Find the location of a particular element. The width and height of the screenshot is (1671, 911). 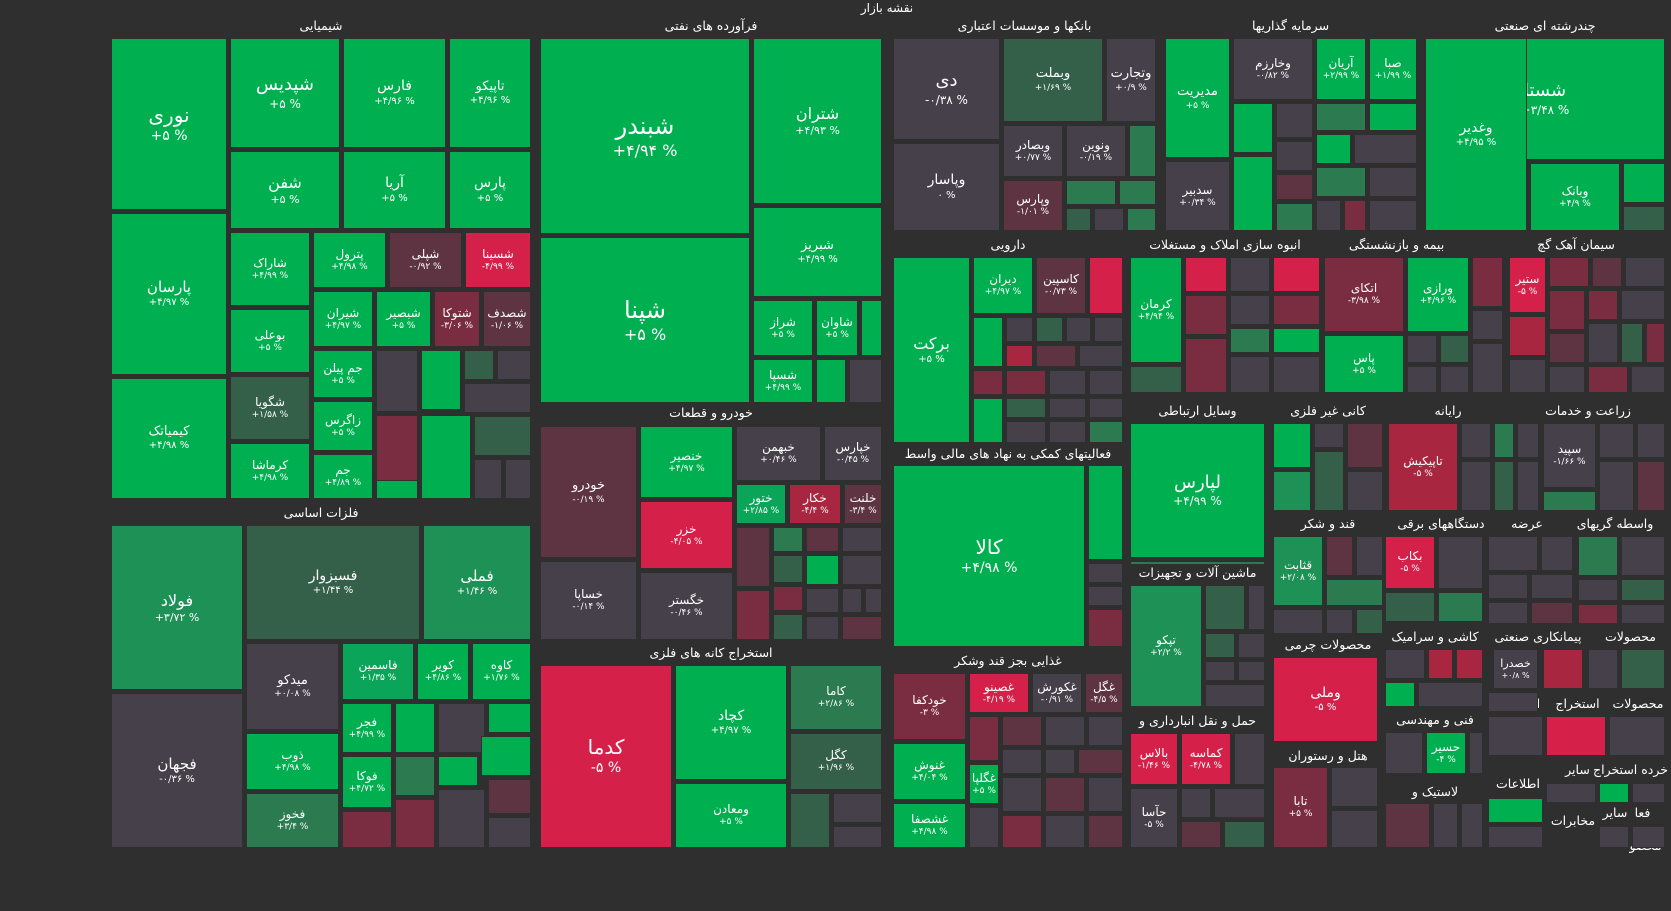

stock-tile: خزر -۴/۰۵ % is located at coordinates (686, 535).